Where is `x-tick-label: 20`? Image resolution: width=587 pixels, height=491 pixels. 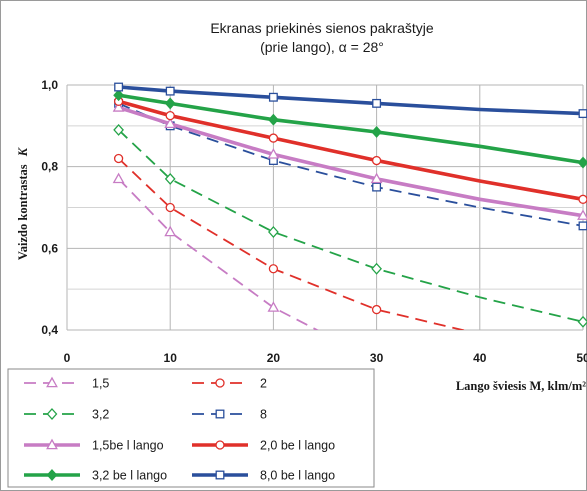 x-tick-label: 20 is located at coordinates (274, 358).